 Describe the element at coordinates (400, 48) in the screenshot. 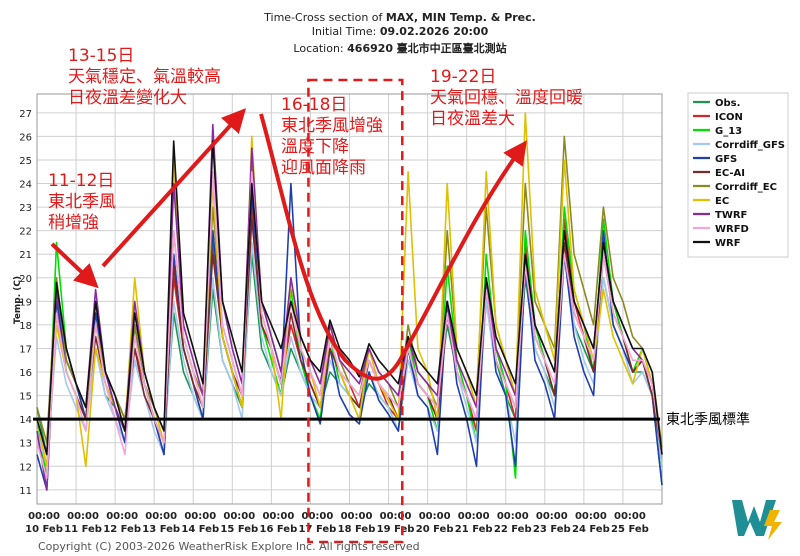

I see `location: Location: 466920 臺北市中正區臺北測站` at that location.